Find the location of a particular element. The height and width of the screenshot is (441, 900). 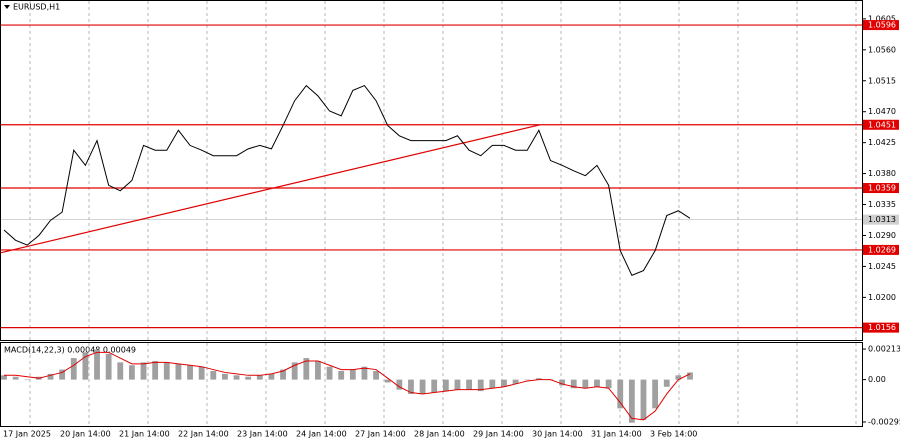

level-label: 1.0451 is located at coordinates (882, 124).